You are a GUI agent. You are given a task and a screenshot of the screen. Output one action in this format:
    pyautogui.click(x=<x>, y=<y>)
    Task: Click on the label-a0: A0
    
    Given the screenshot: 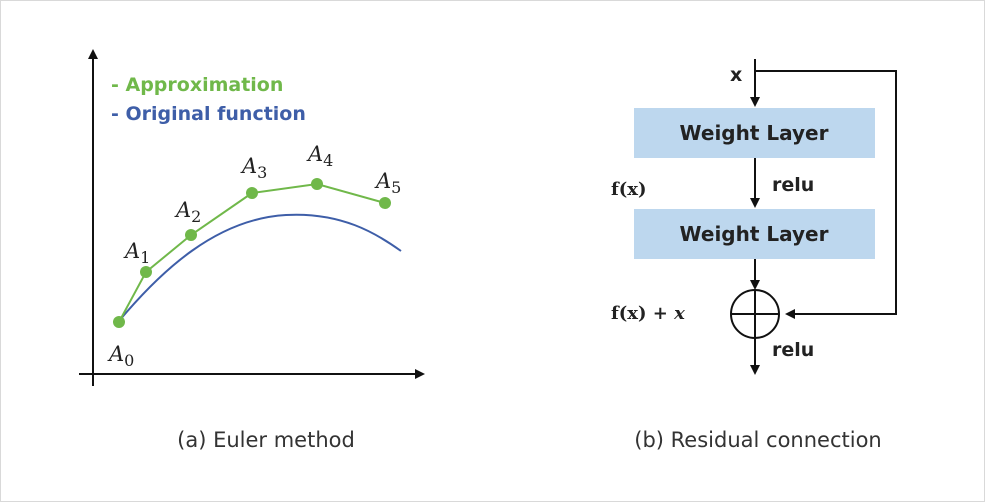 What is the action you would take?
    pyautogui.click(x=120, y=356)
    